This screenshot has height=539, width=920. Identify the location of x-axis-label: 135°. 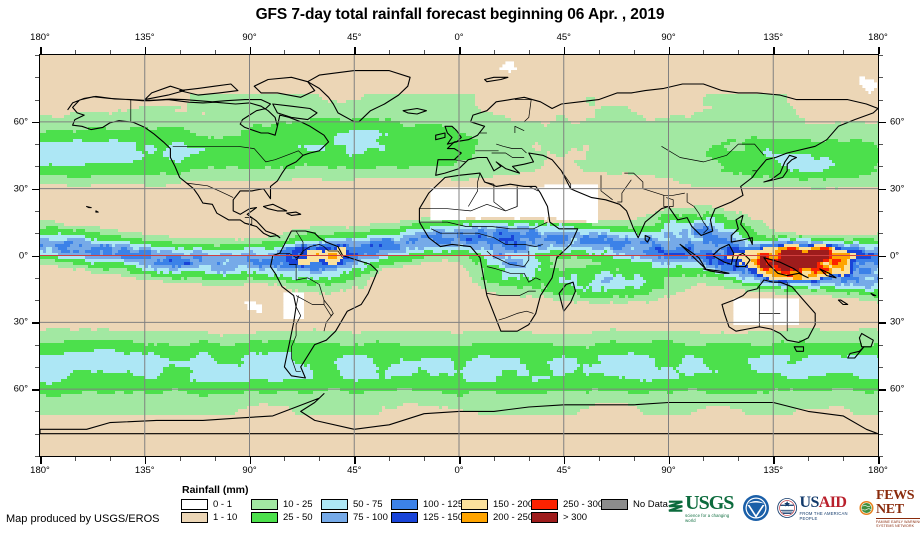
(773, 470).